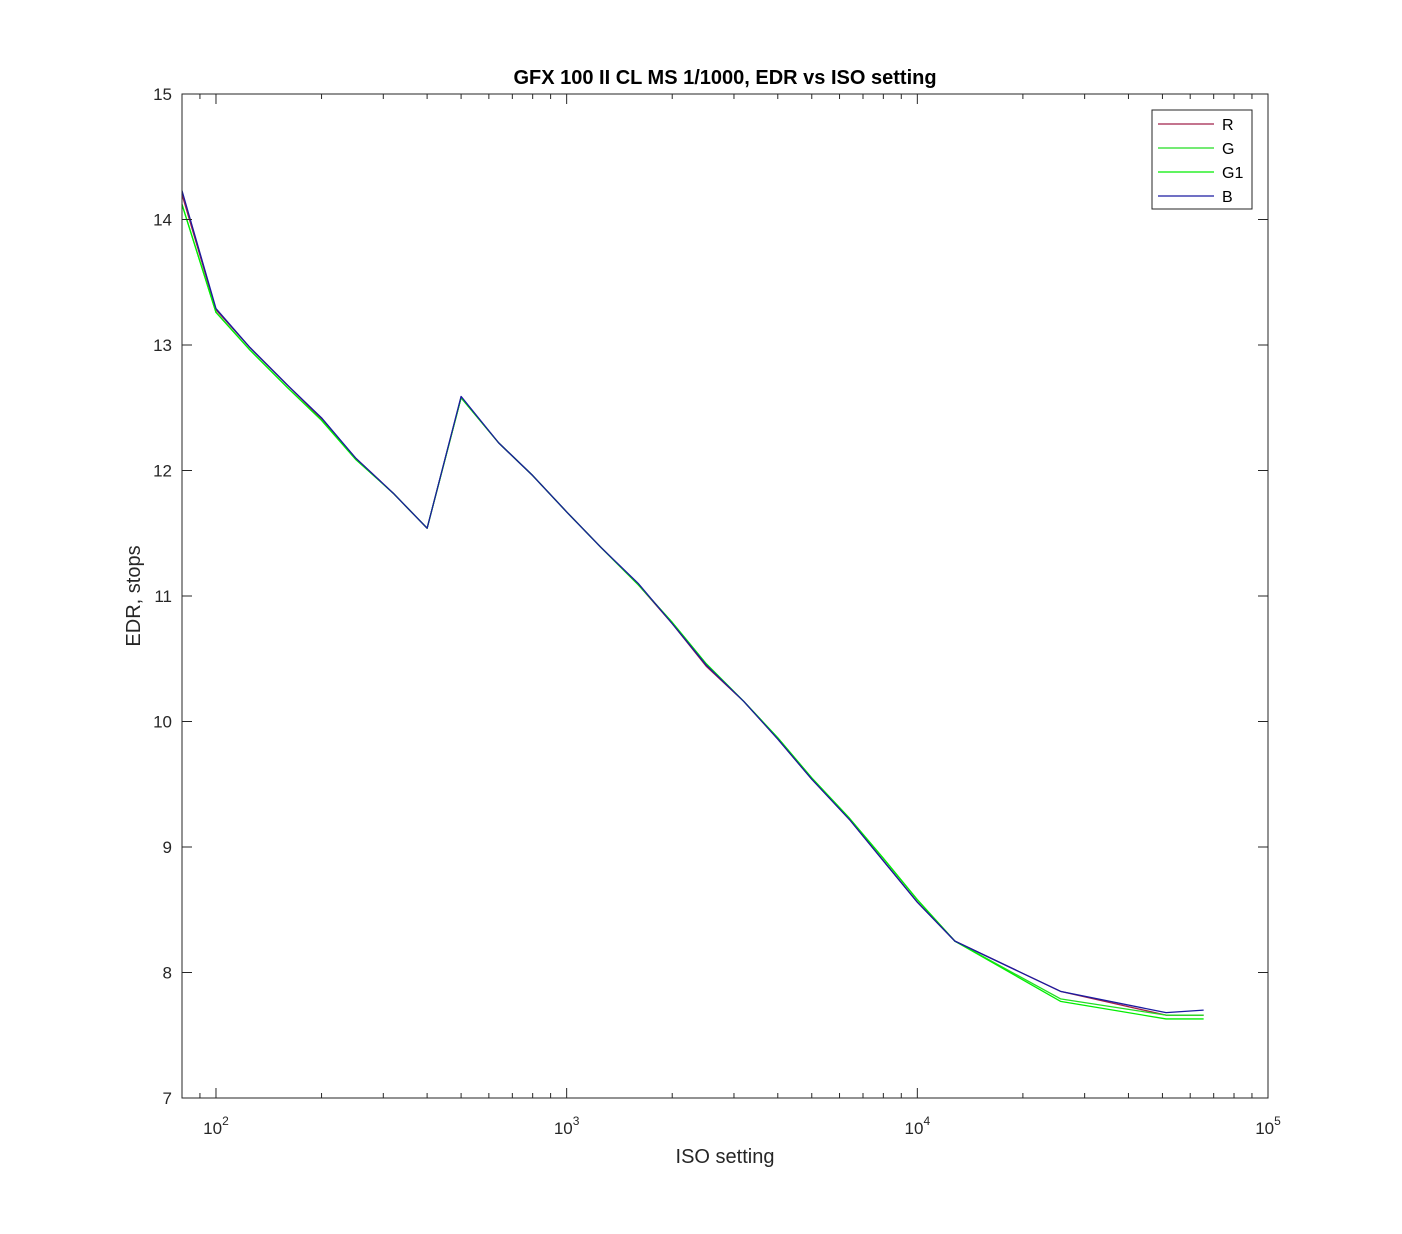 This screenshot has height=1234, width=1402. I want to click on y-tick-label: 10, so click(162, 722).